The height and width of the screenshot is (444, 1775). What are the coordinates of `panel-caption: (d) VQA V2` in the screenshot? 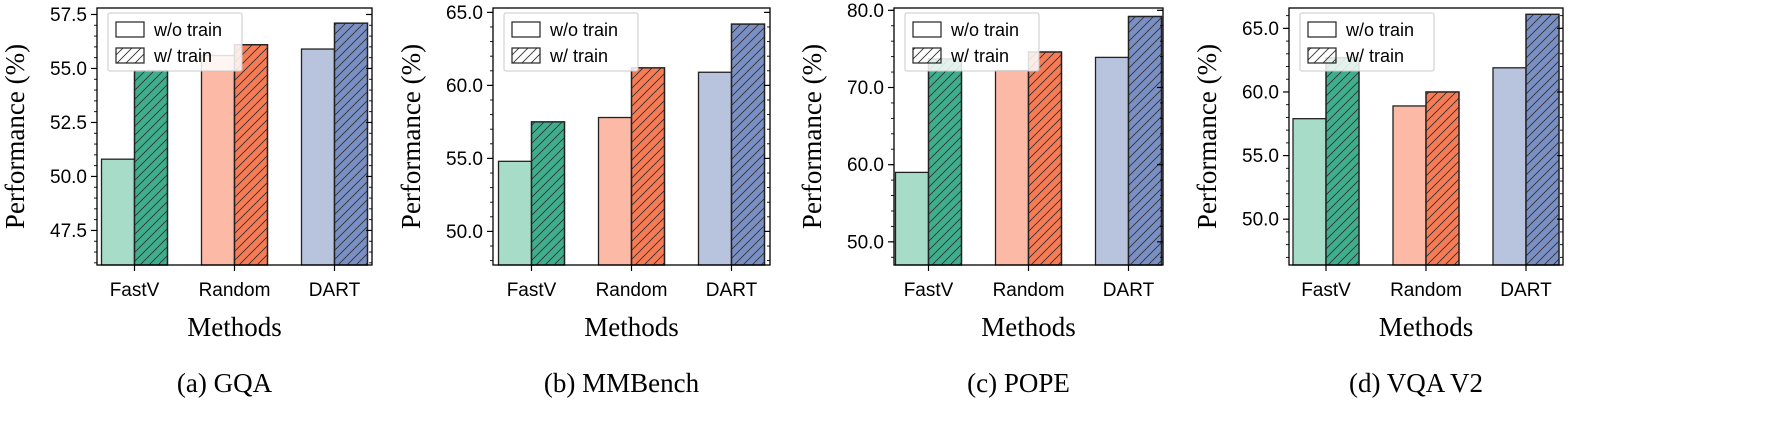 It's located at (1416, 383).